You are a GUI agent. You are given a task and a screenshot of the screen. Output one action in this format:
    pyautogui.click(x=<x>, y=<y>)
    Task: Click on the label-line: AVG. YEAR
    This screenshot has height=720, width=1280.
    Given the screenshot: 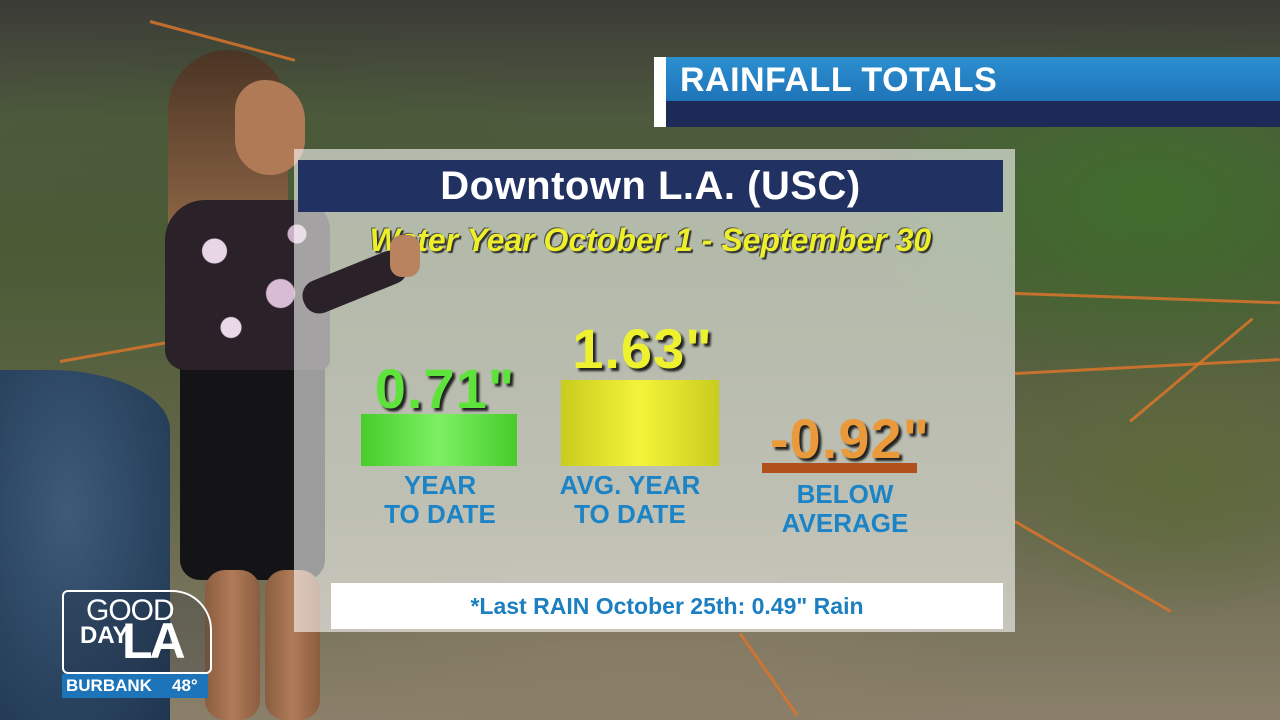 What is the action you would take?
    pyautogui.click(x=630, y=485)
    